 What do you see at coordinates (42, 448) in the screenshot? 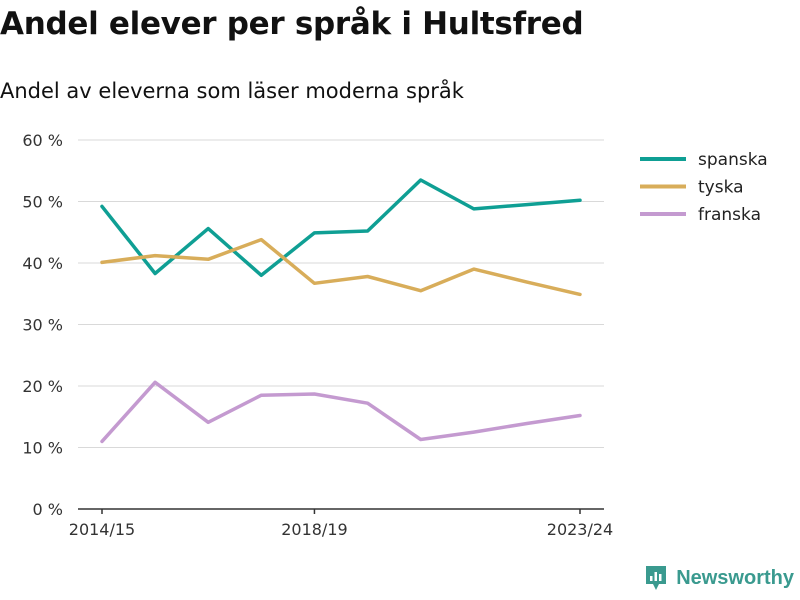
I see `y-tick-label: 10 %` at bounding box center [42, 448].